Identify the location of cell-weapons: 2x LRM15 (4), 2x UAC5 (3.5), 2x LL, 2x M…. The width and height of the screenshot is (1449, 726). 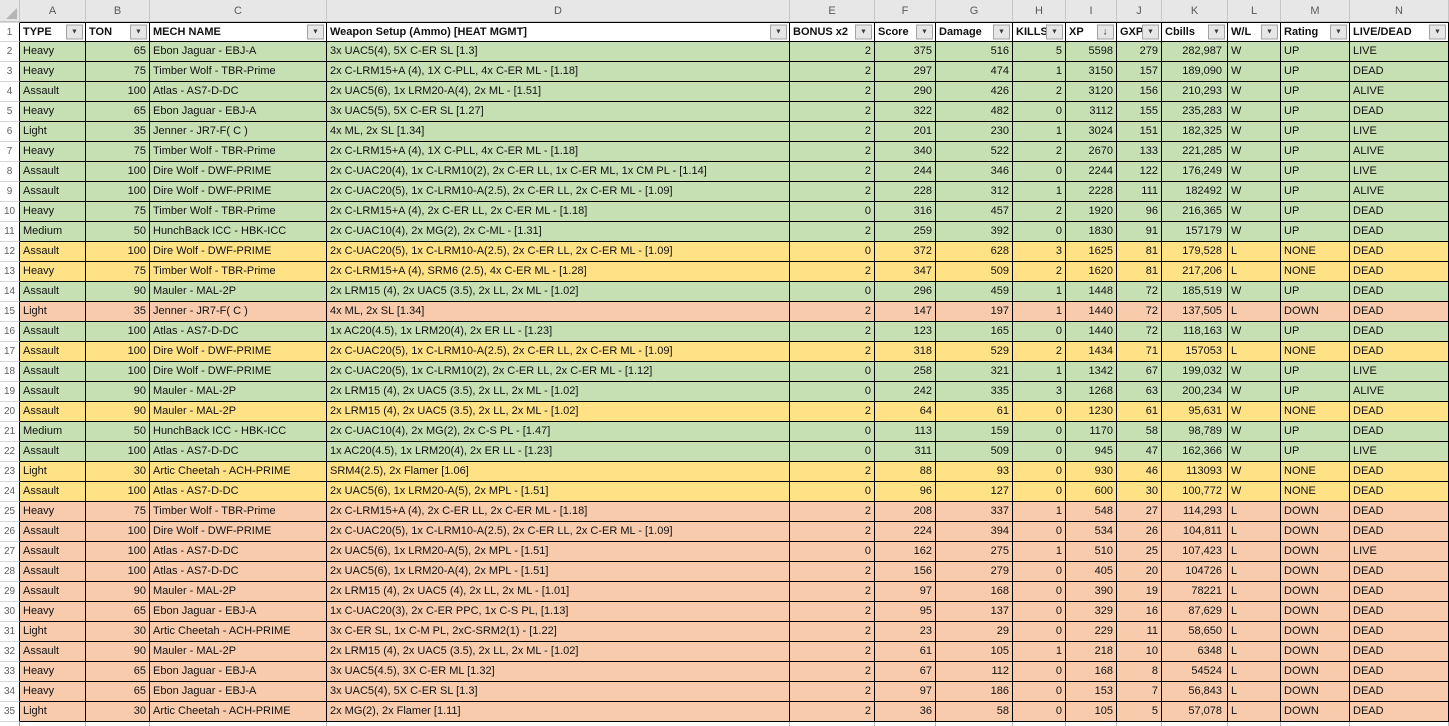
(558, 292).